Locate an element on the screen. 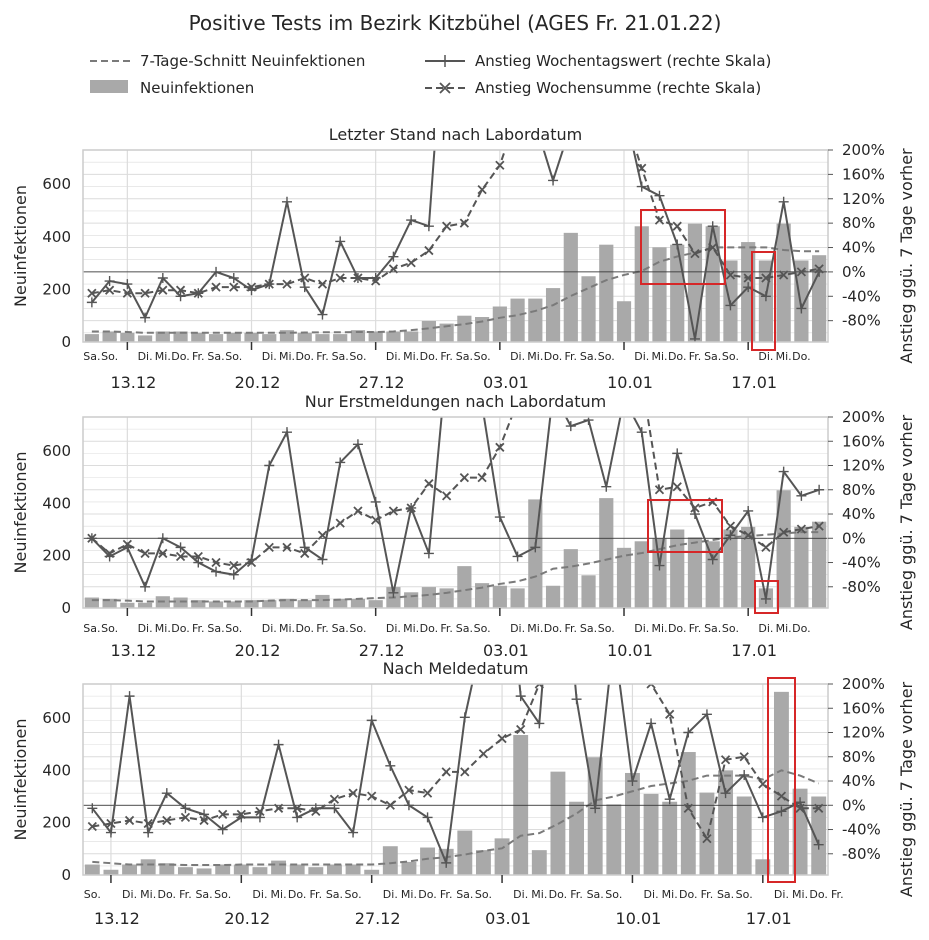  left-tick-label: 200 is located at coordinates (56, 823).